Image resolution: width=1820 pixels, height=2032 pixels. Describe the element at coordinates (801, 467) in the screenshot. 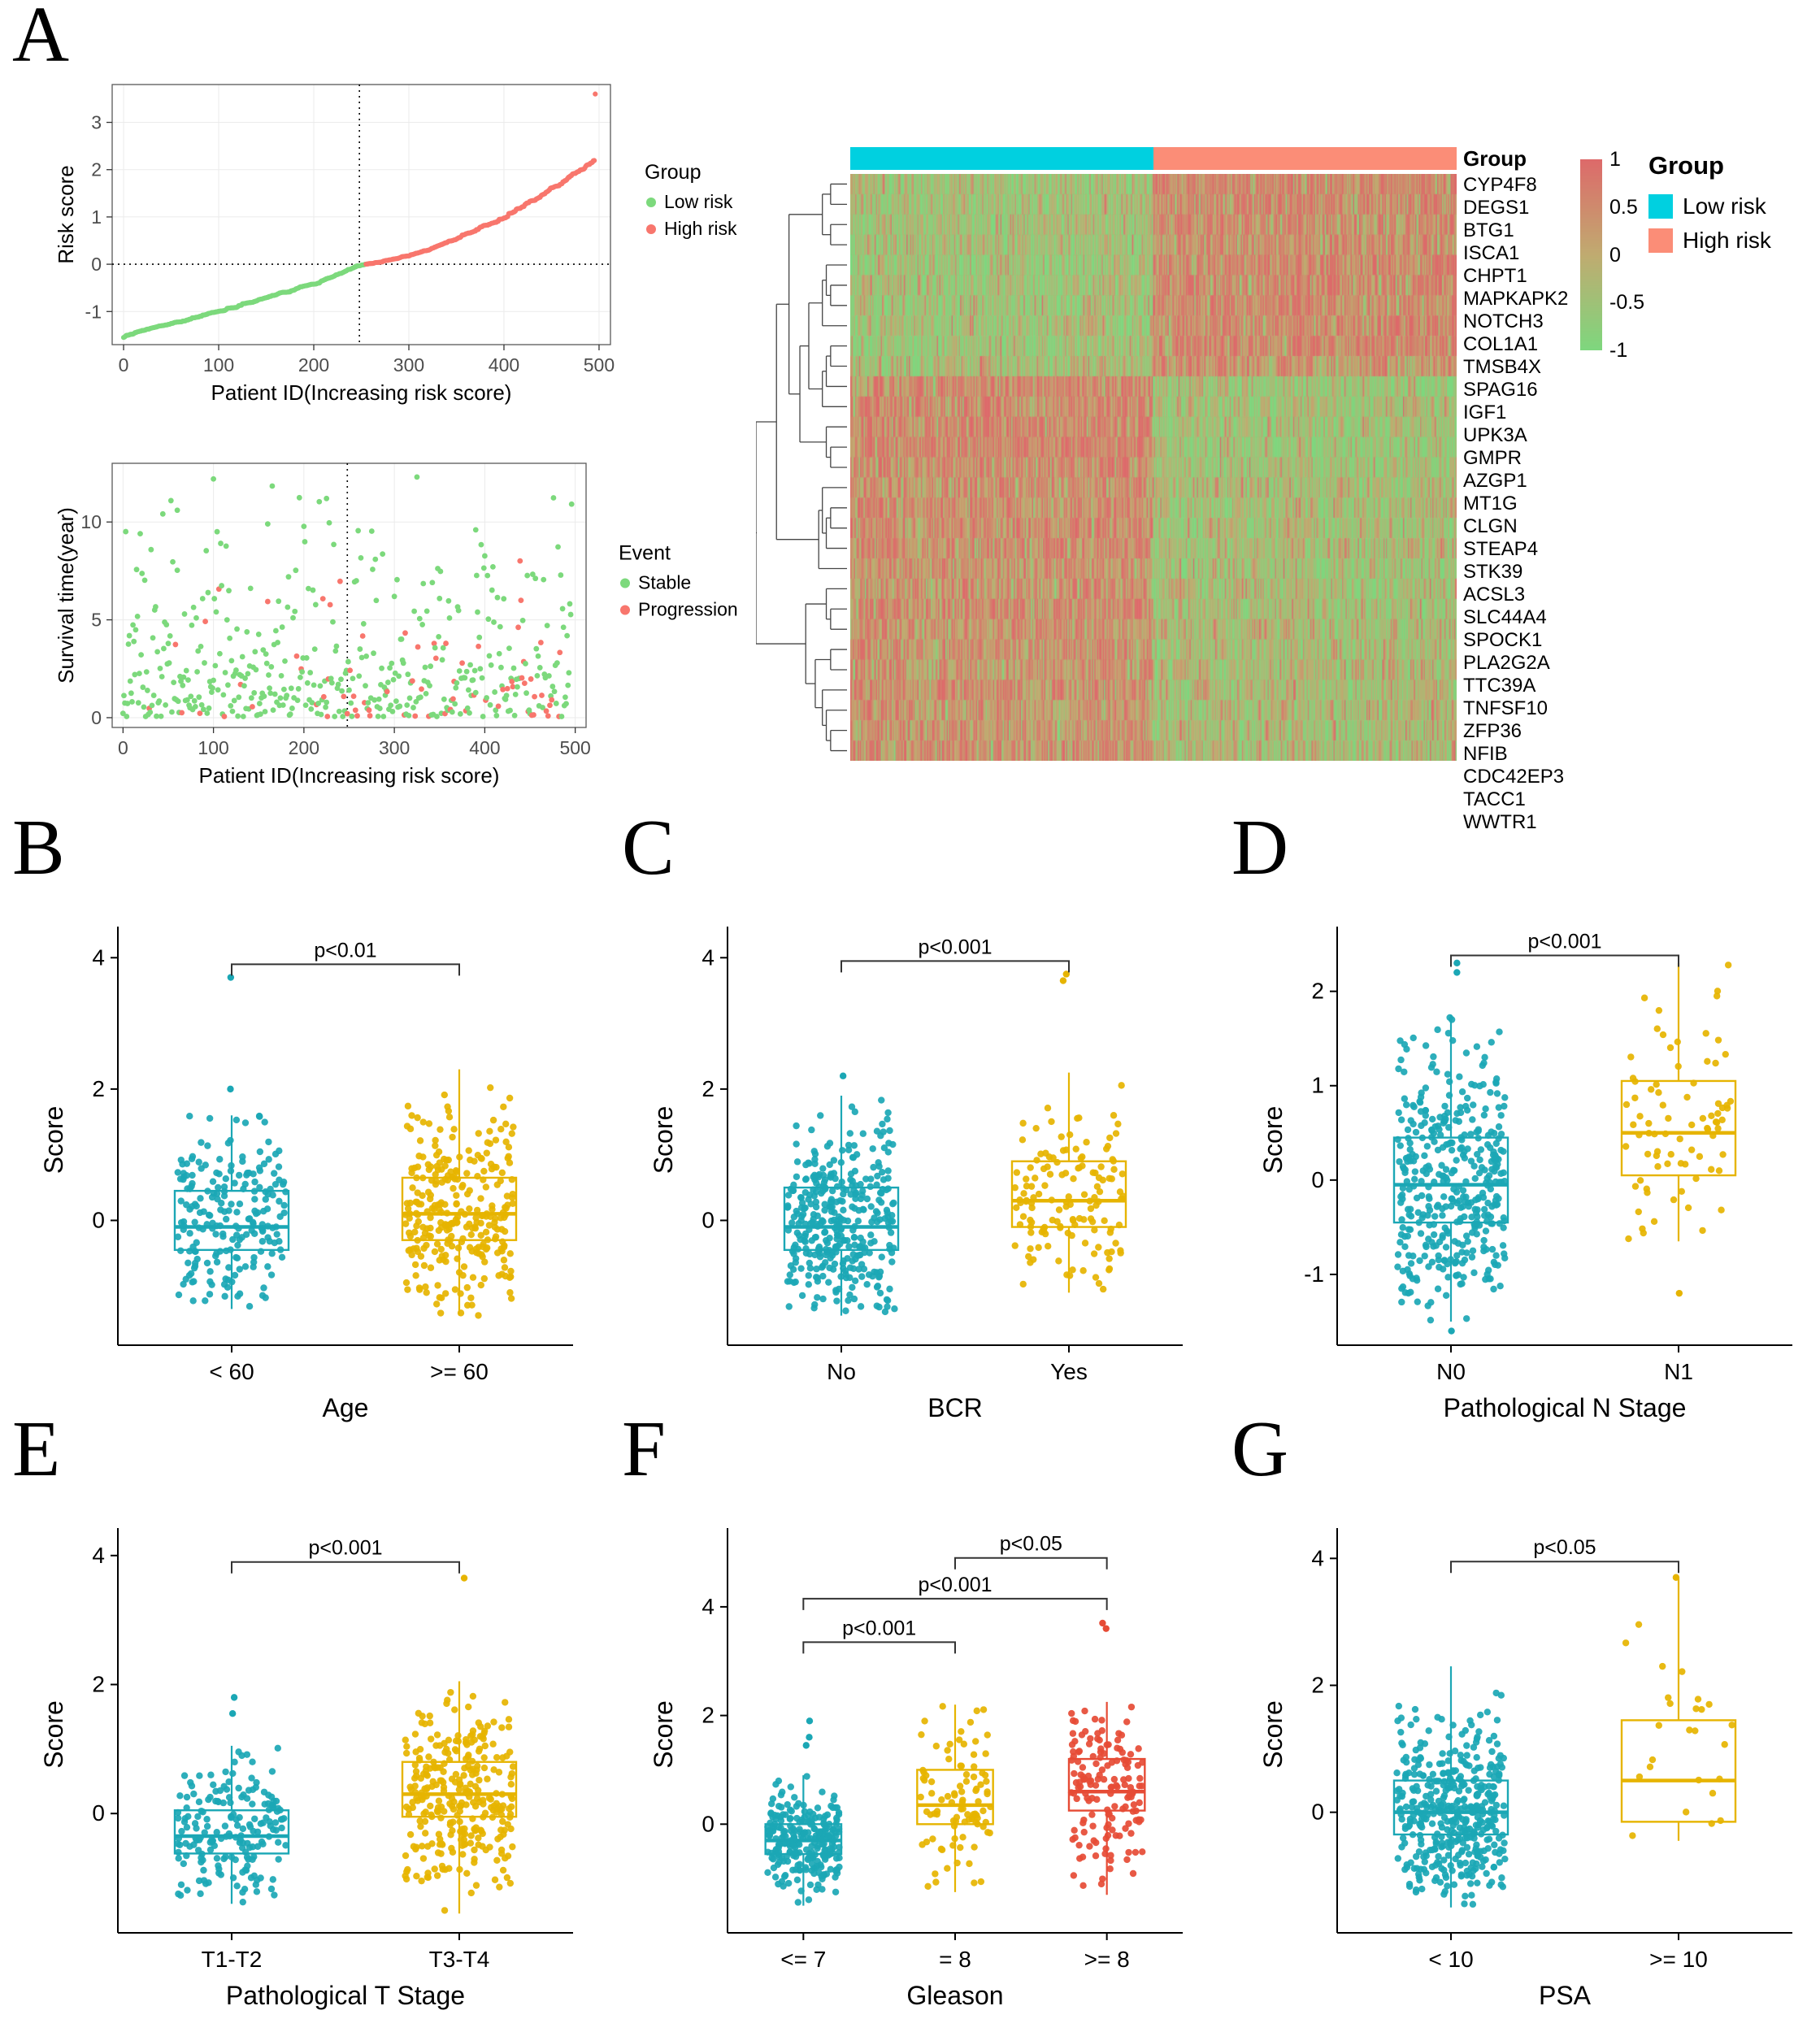

I see `heatmap-dendrogram` at that location.